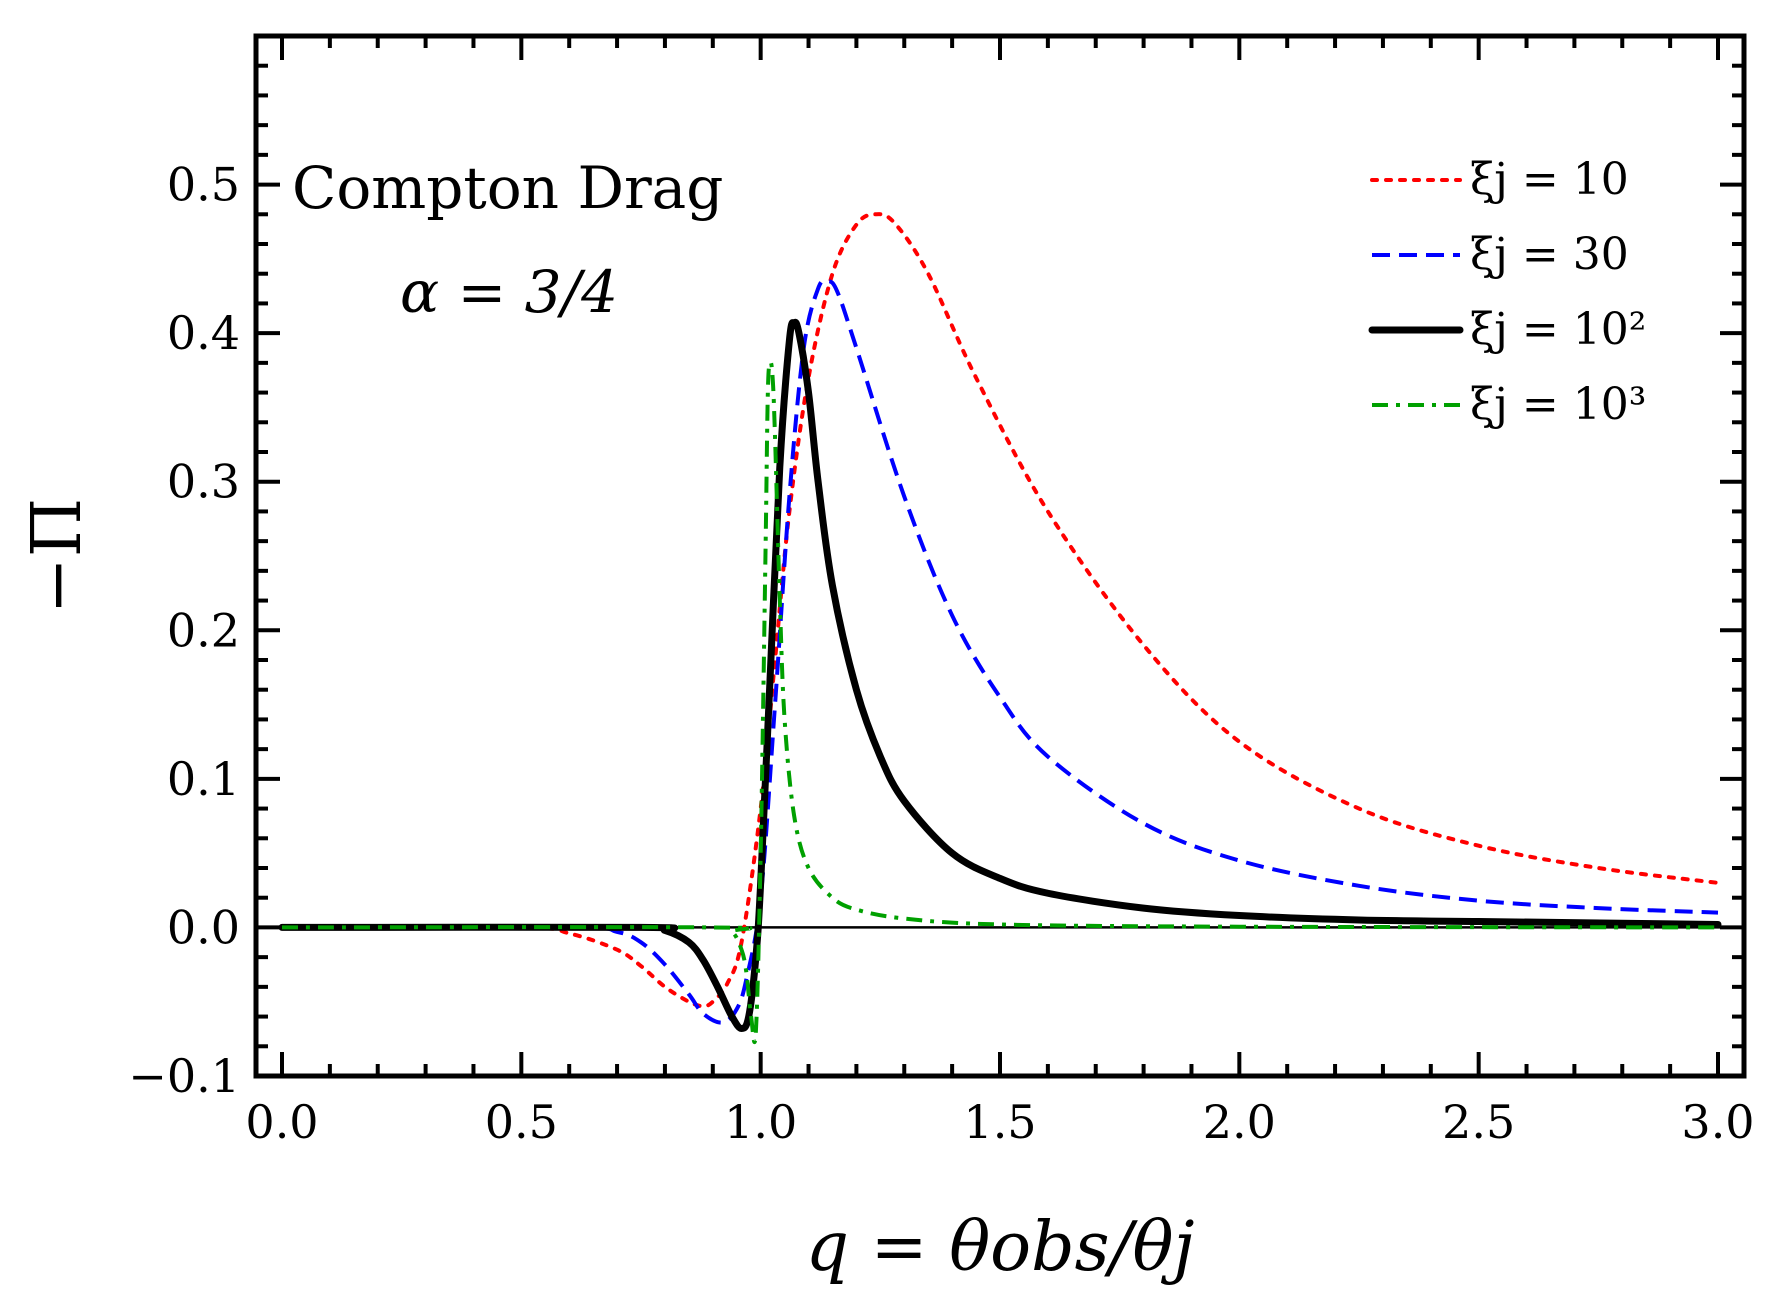 Image resolution: width=1772 pixels, height=1308 pixels. I want to click on legend: ξj = 10 ξj = 30 ξj = 10² ξj = 10³, so click(1507, 292).